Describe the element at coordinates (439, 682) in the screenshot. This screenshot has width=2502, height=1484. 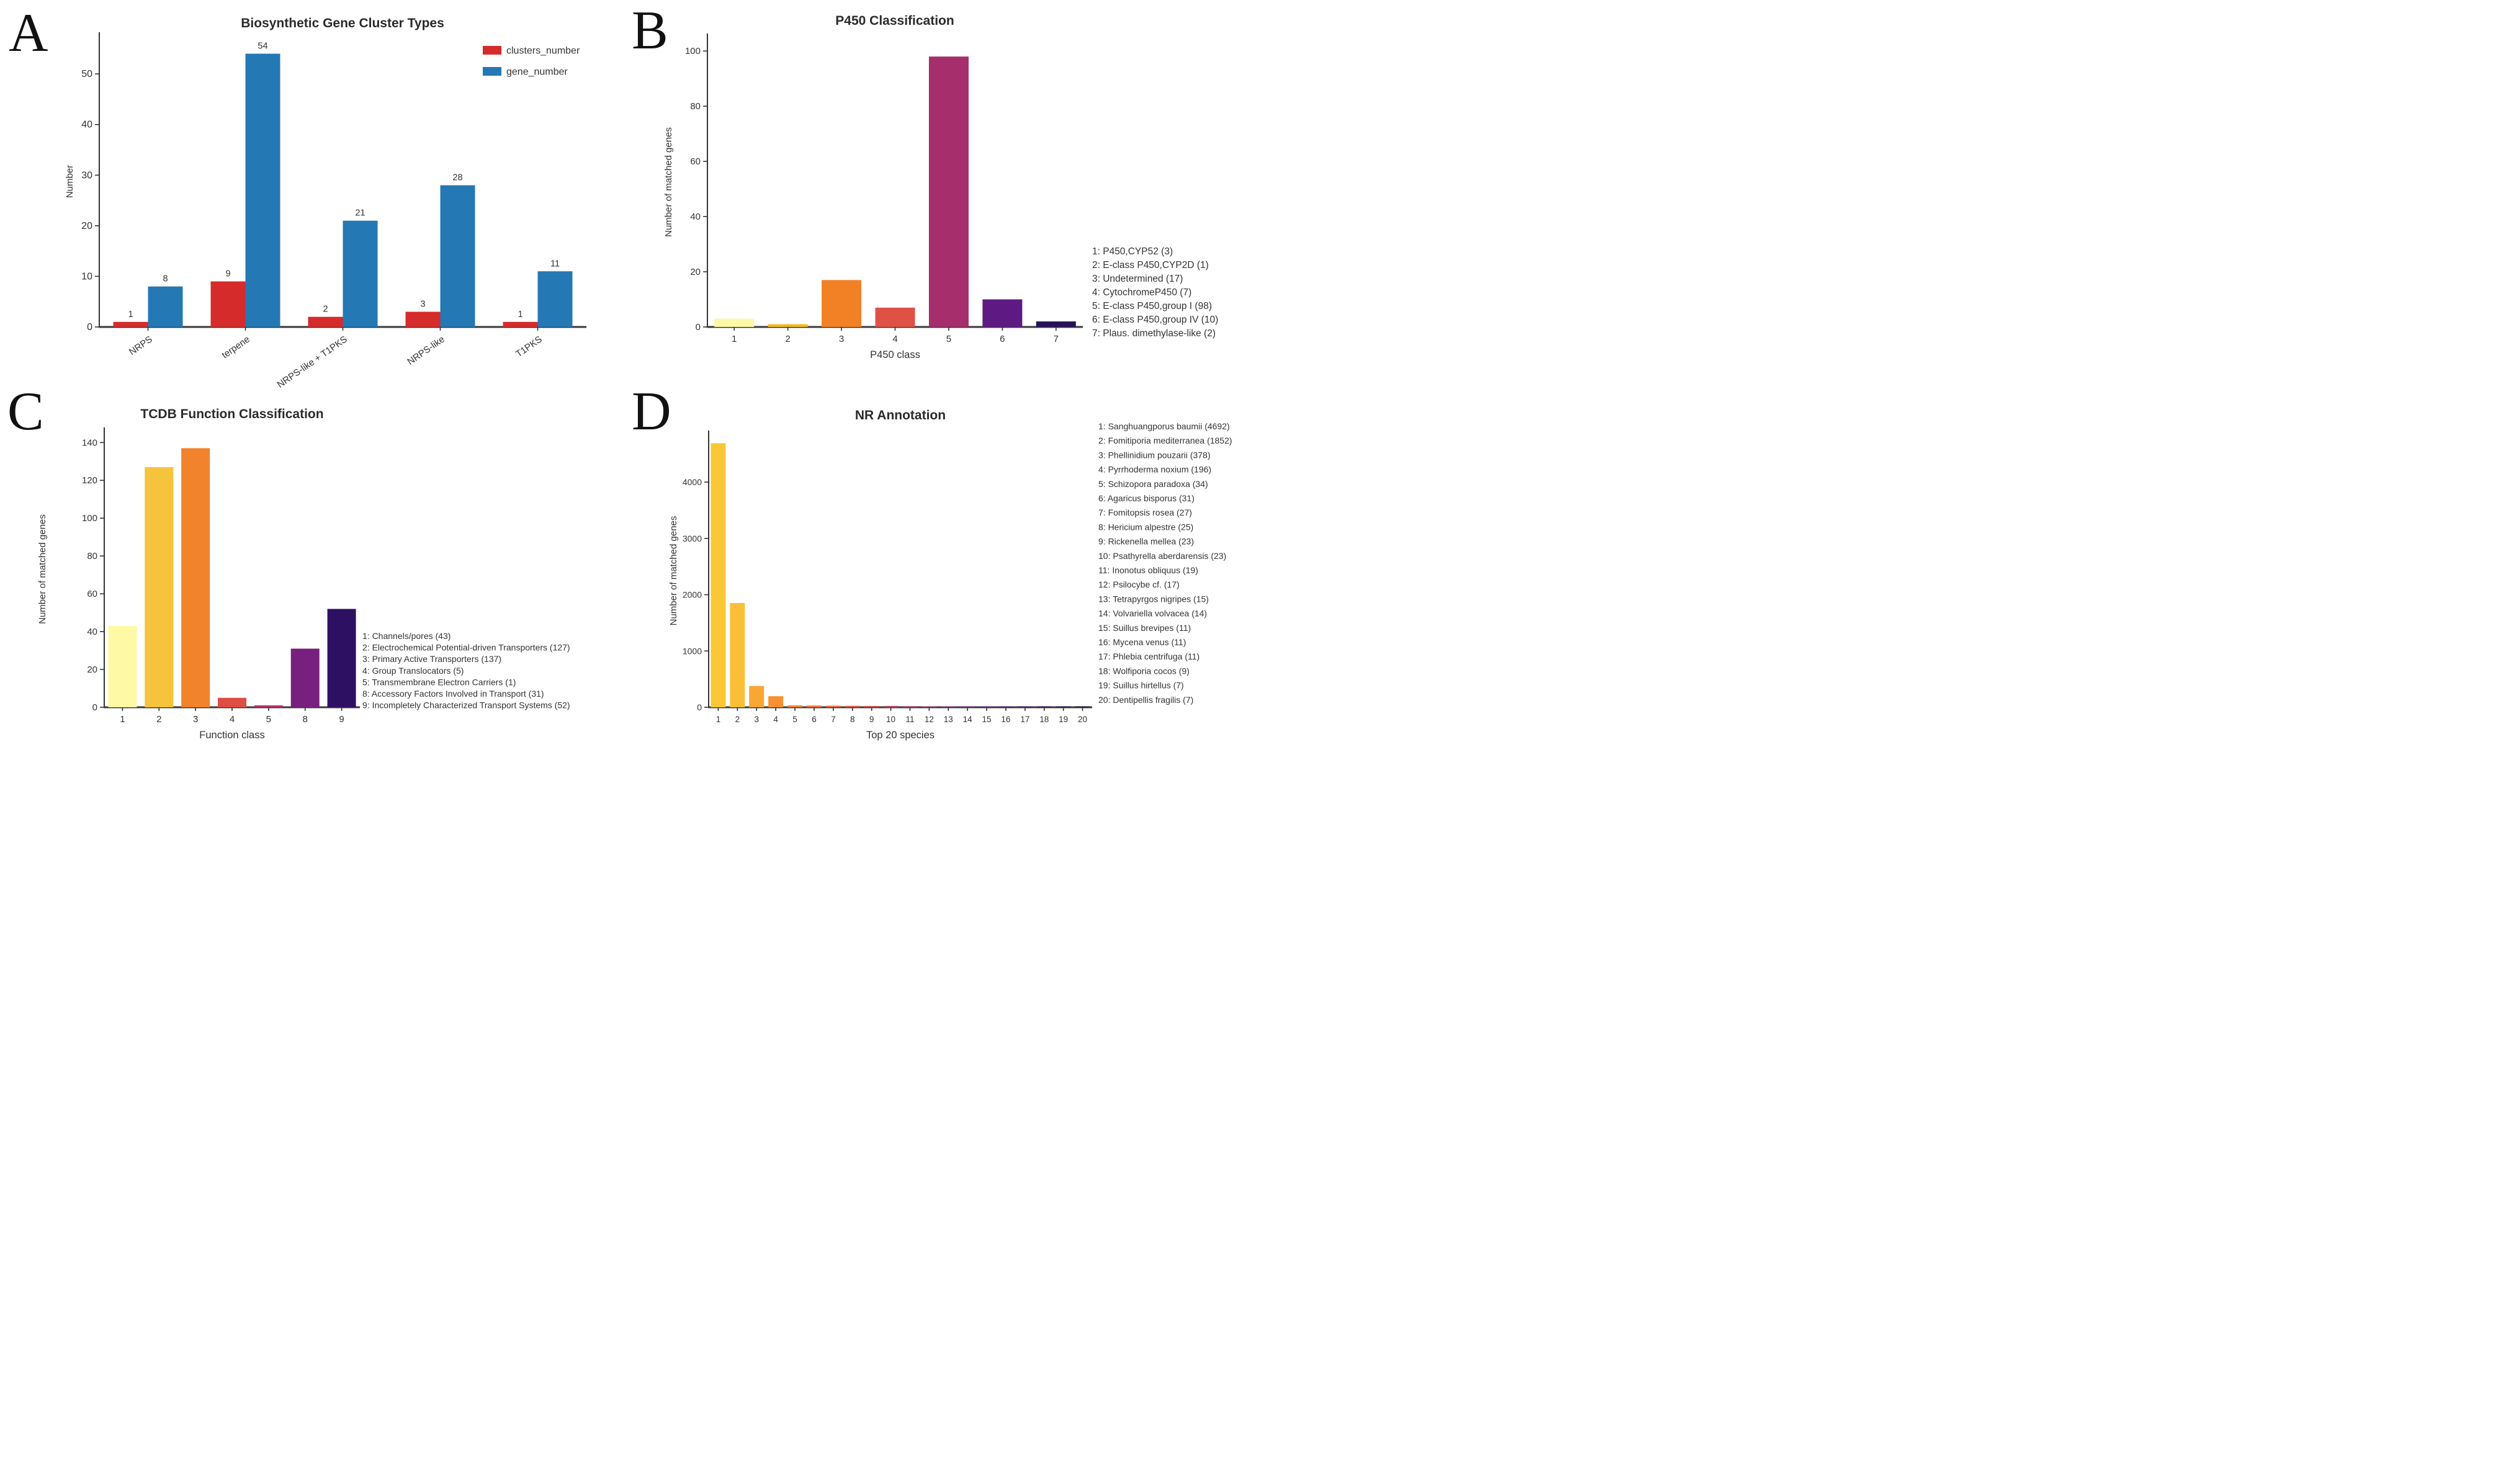
I see `legend-entry: 5: Transmembrane Electron Carriers (1)` at that location.